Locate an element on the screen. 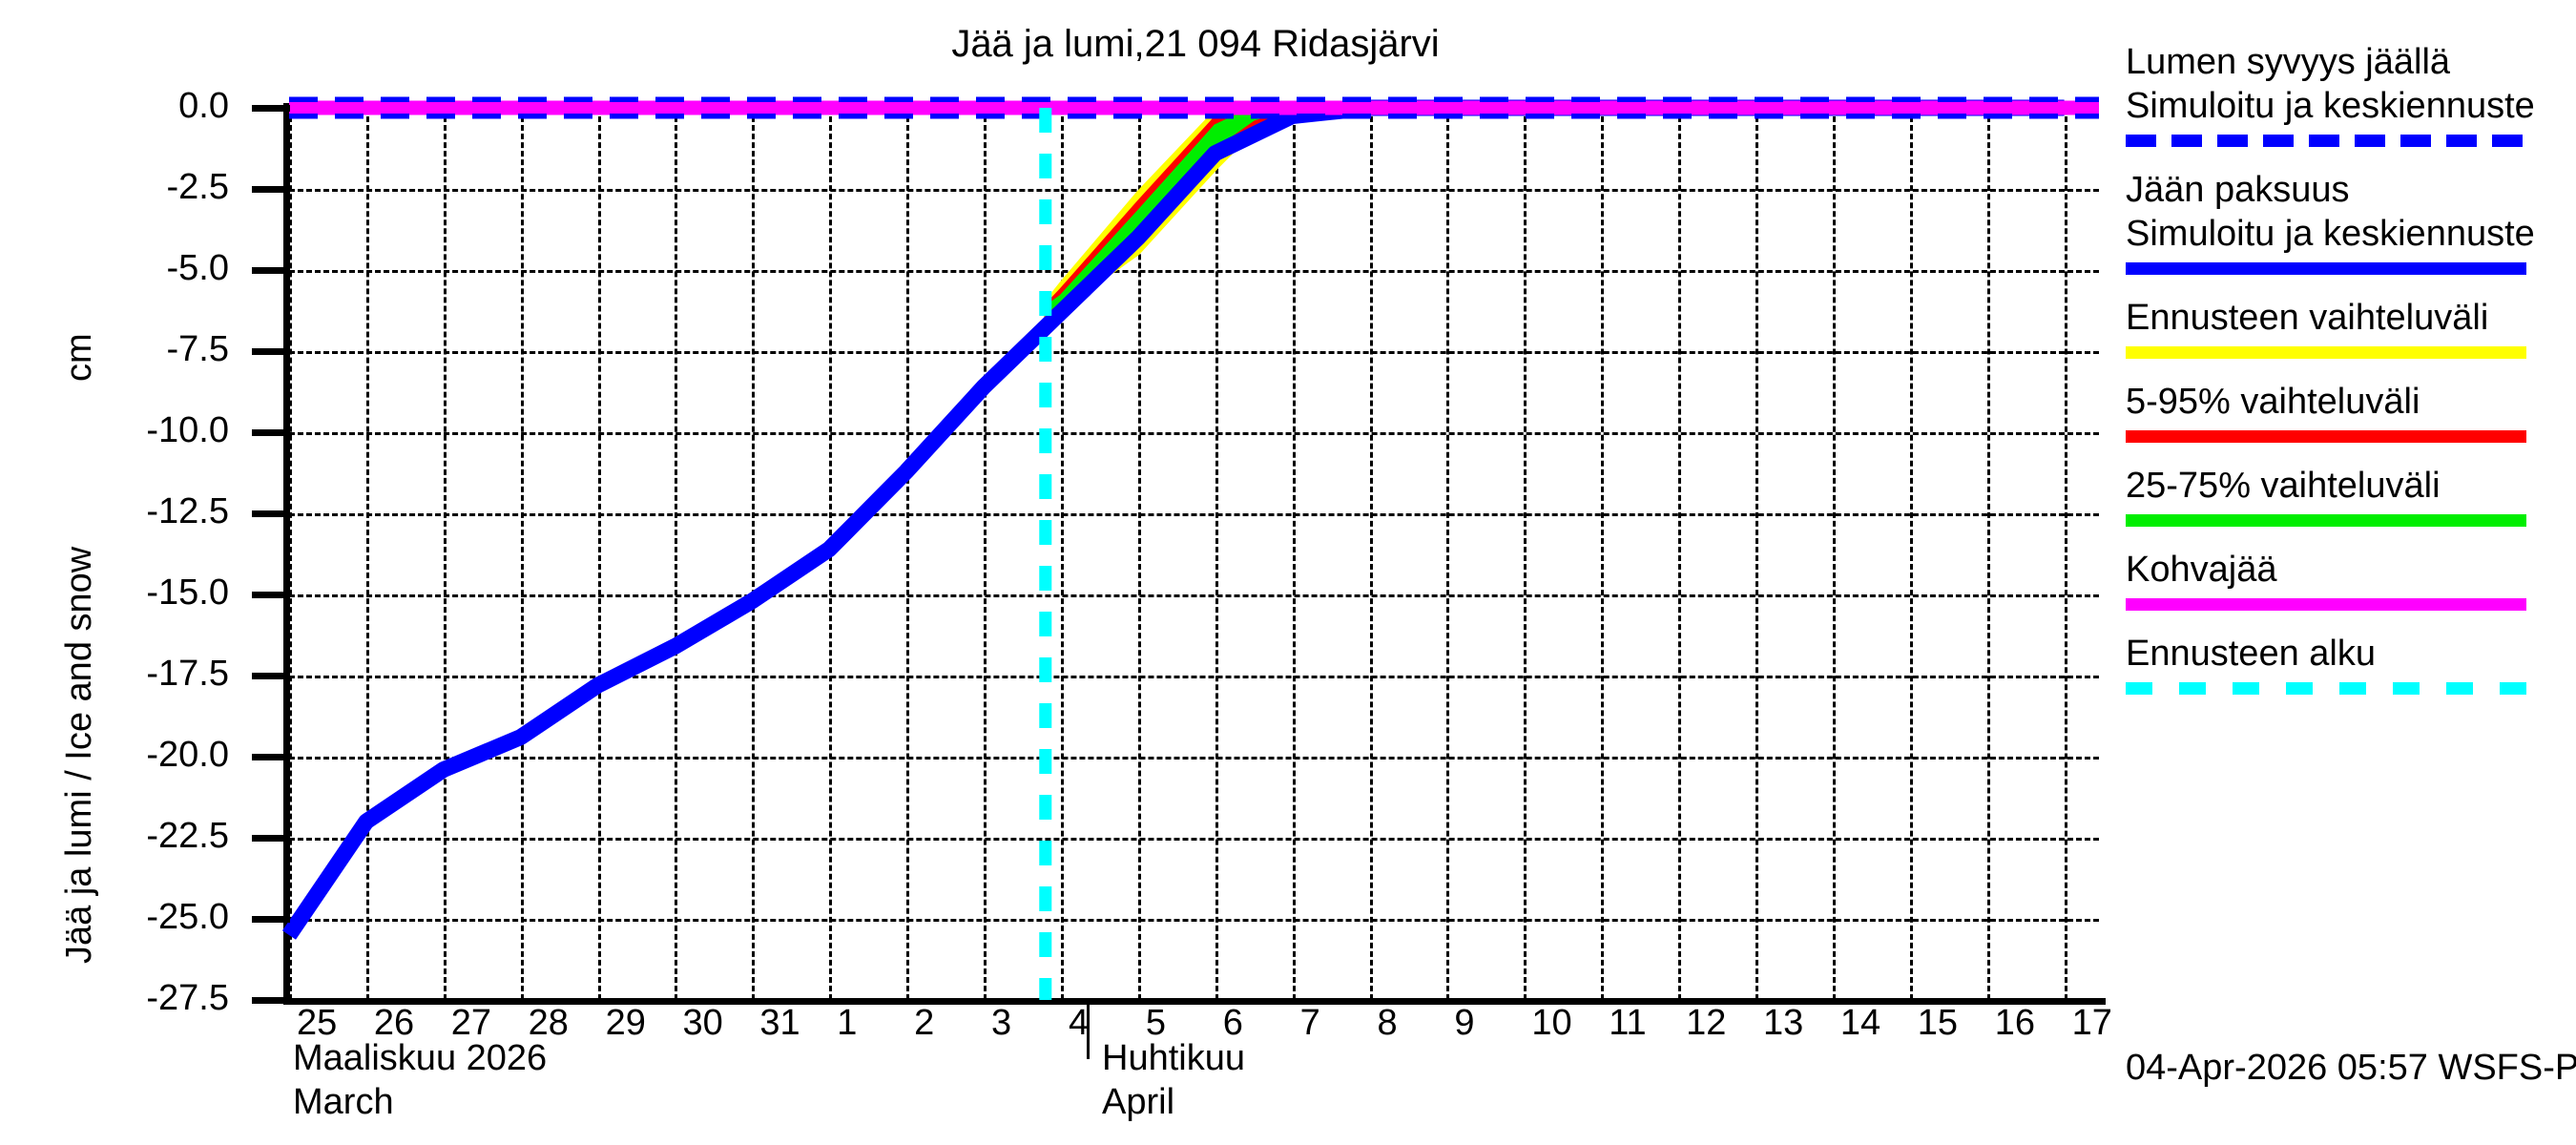  x-tick-label: 29 is located at coordinates (625, 1023).